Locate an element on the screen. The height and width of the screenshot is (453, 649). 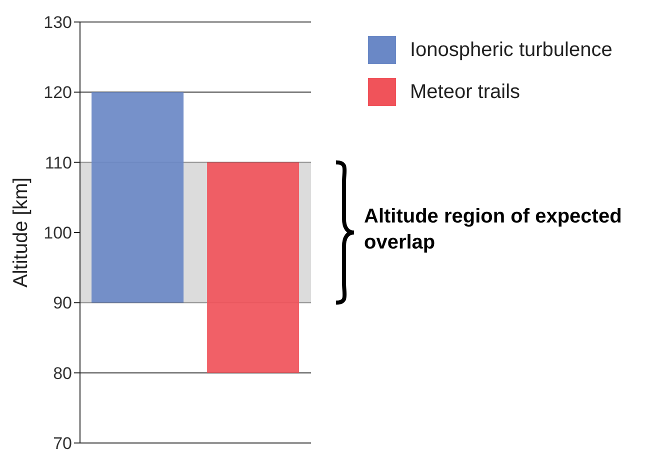
y-tick-label: 70 is located at coordinates (62, 443).